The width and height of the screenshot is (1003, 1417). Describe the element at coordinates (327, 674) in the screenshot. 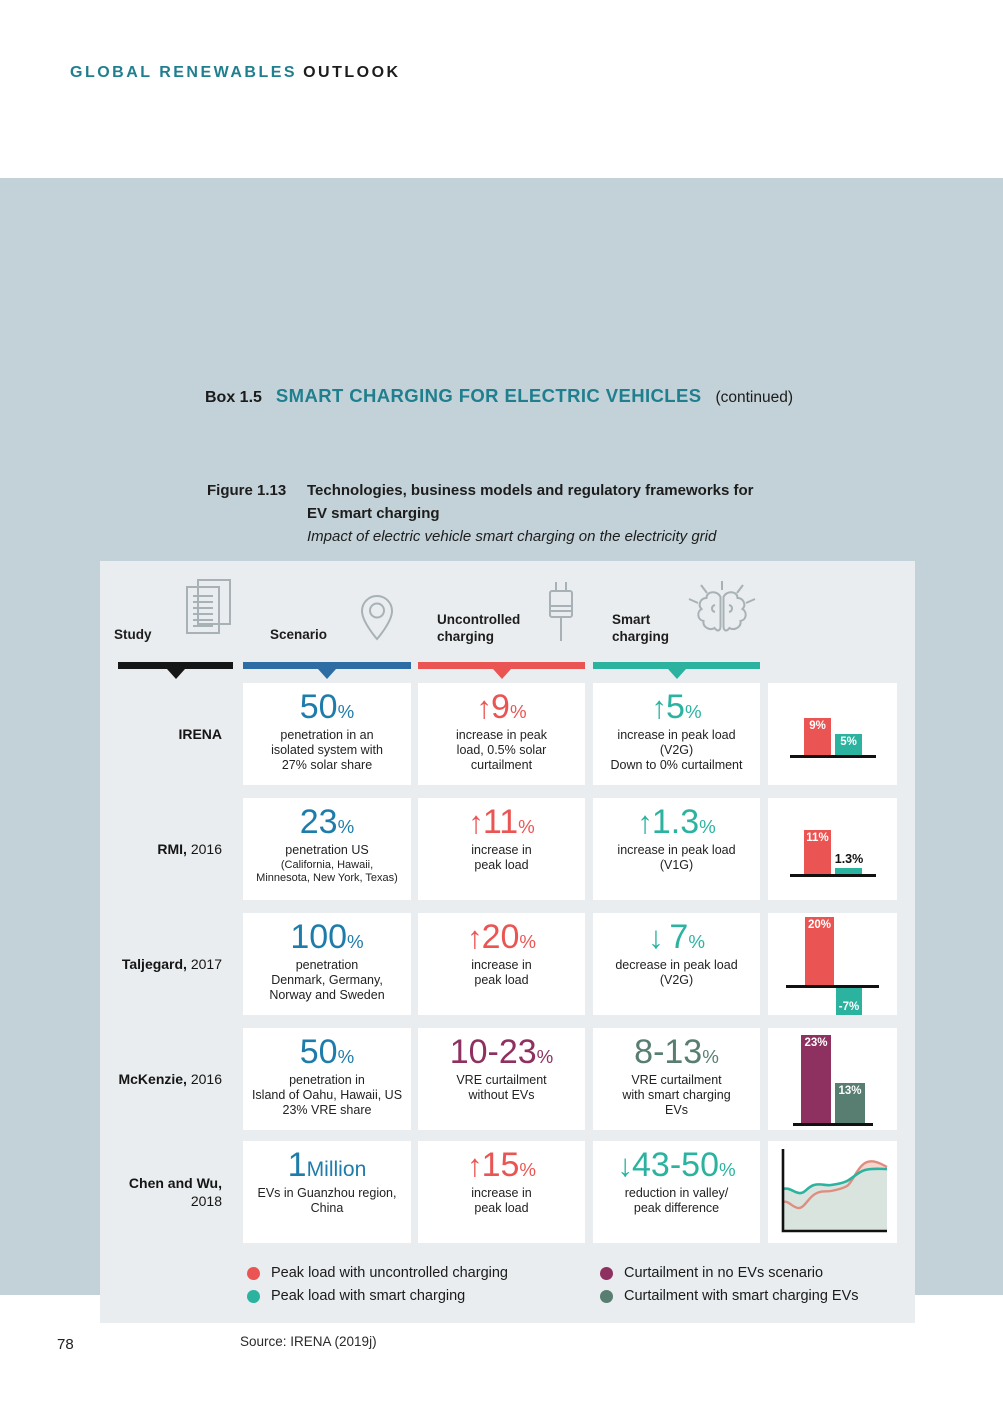

I see `scenario-pointer-icon` at that location.